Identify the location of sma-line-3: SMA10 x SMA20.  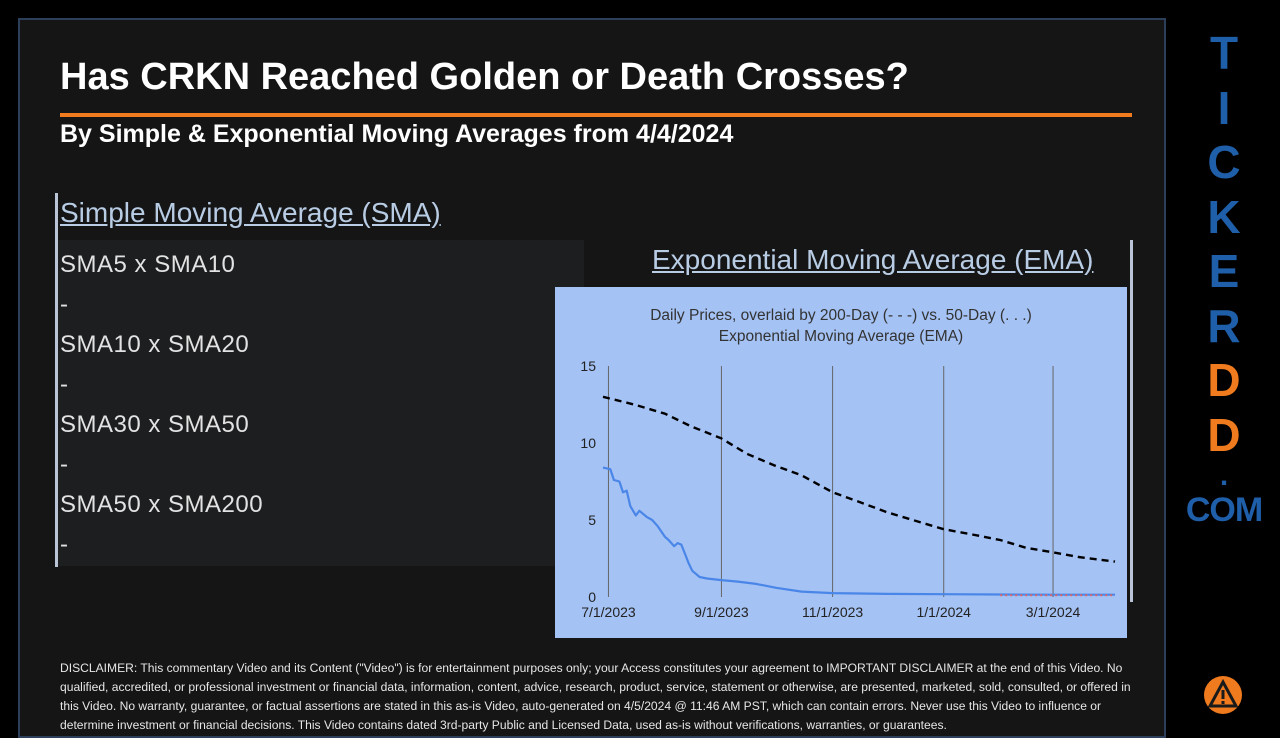
(155, 344).